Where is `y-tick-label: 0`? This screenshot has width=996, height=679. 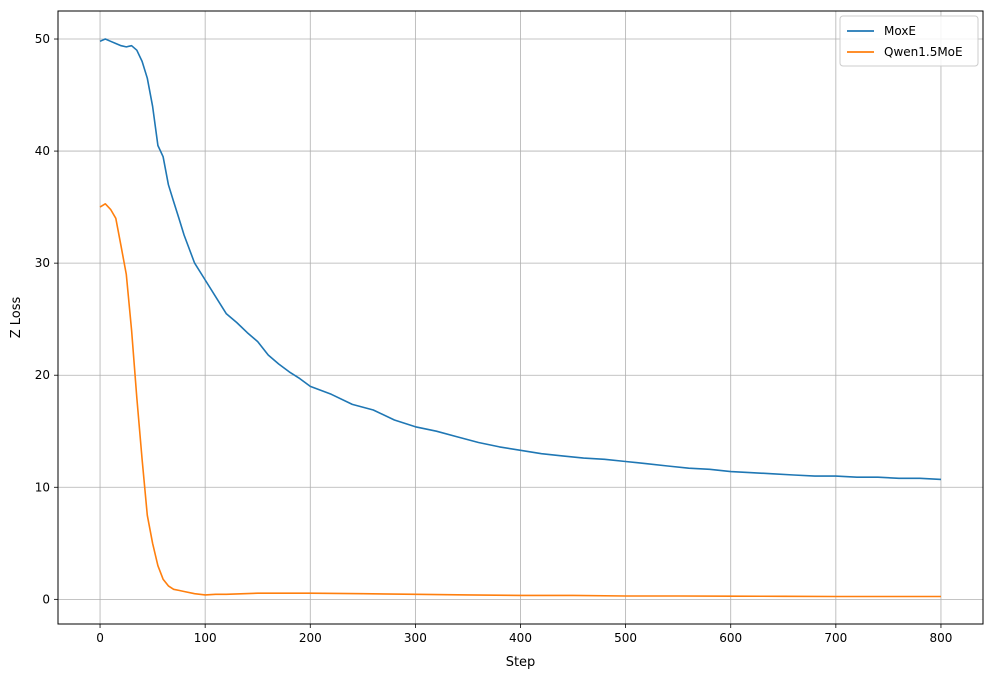
y-tick-label: 0 is located at coordinates (46, 599).